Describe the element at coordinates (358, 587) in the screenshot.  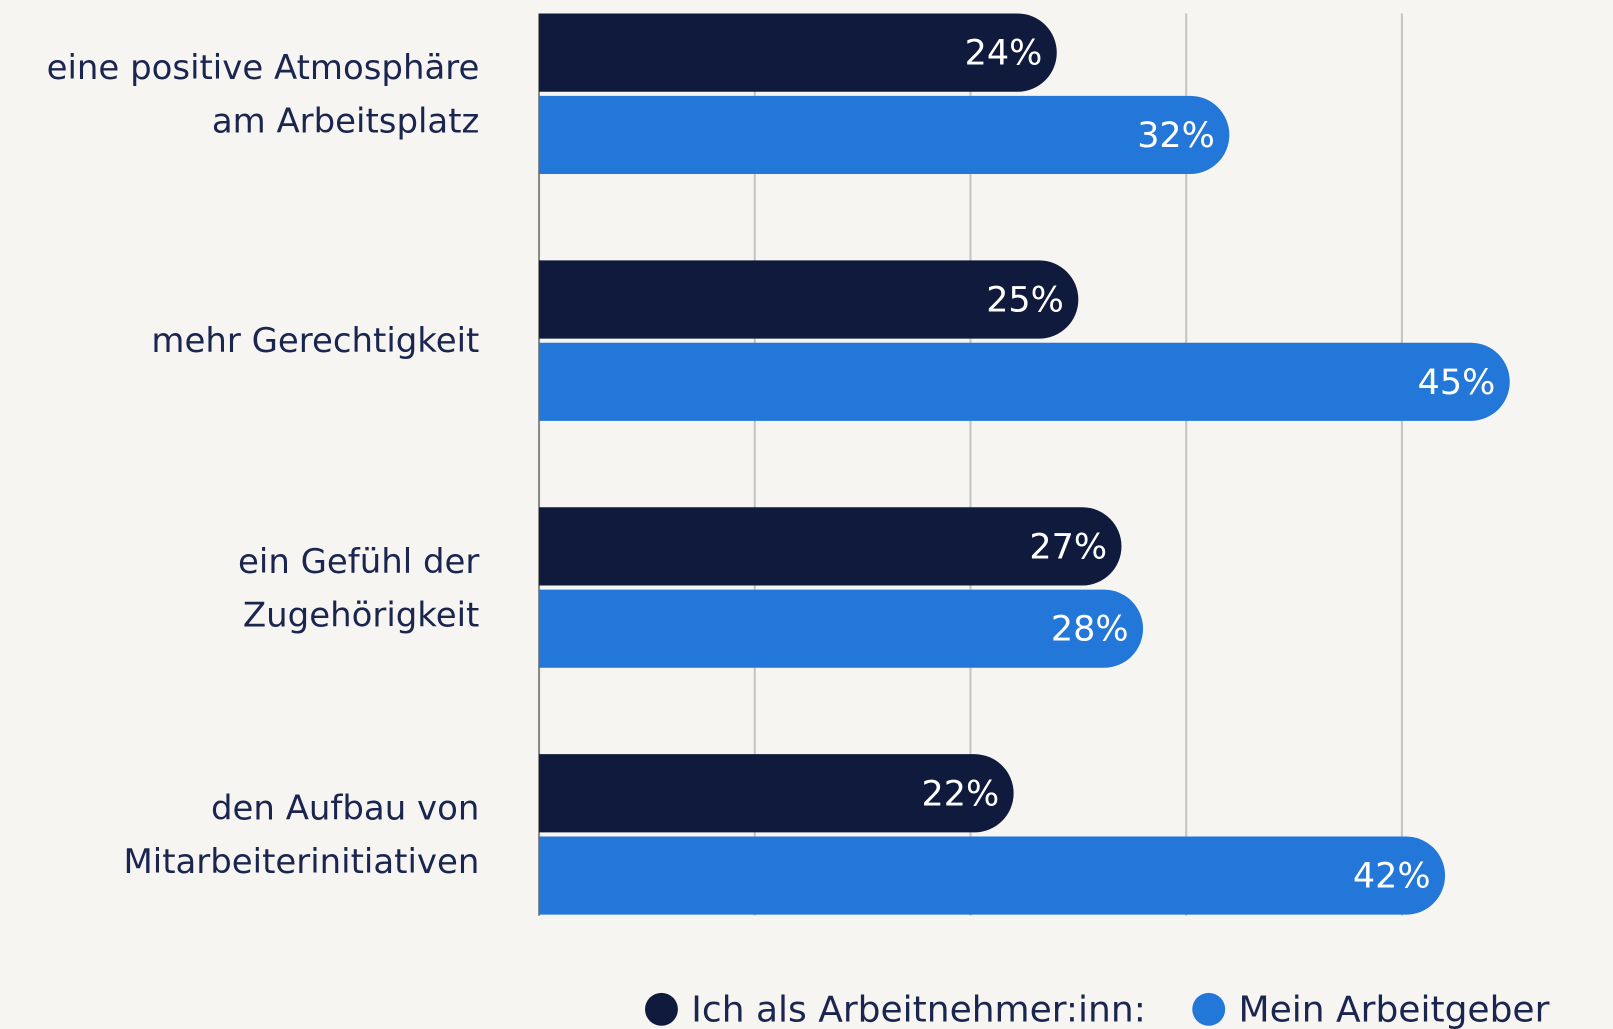
I see `category-label: ein Gefühl der Zugehörigkeit` at that location.